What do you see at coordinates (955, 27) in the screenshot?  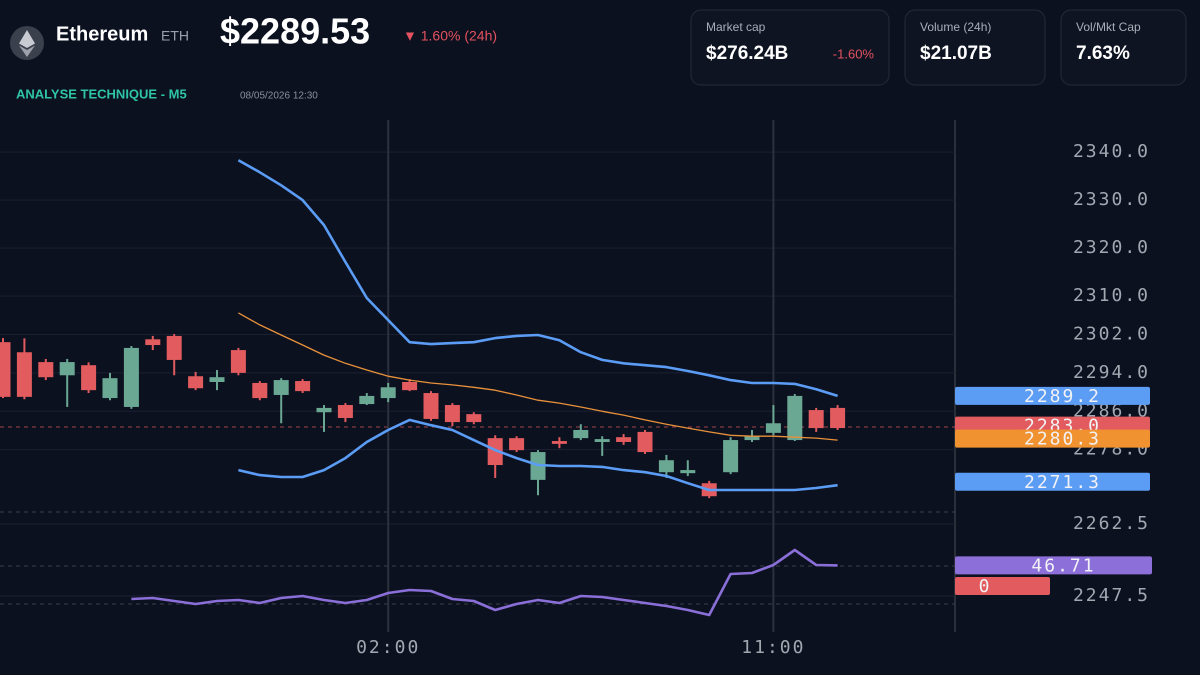 I see `stat-label: Volume (24h)` at bounding box center [955, 27].